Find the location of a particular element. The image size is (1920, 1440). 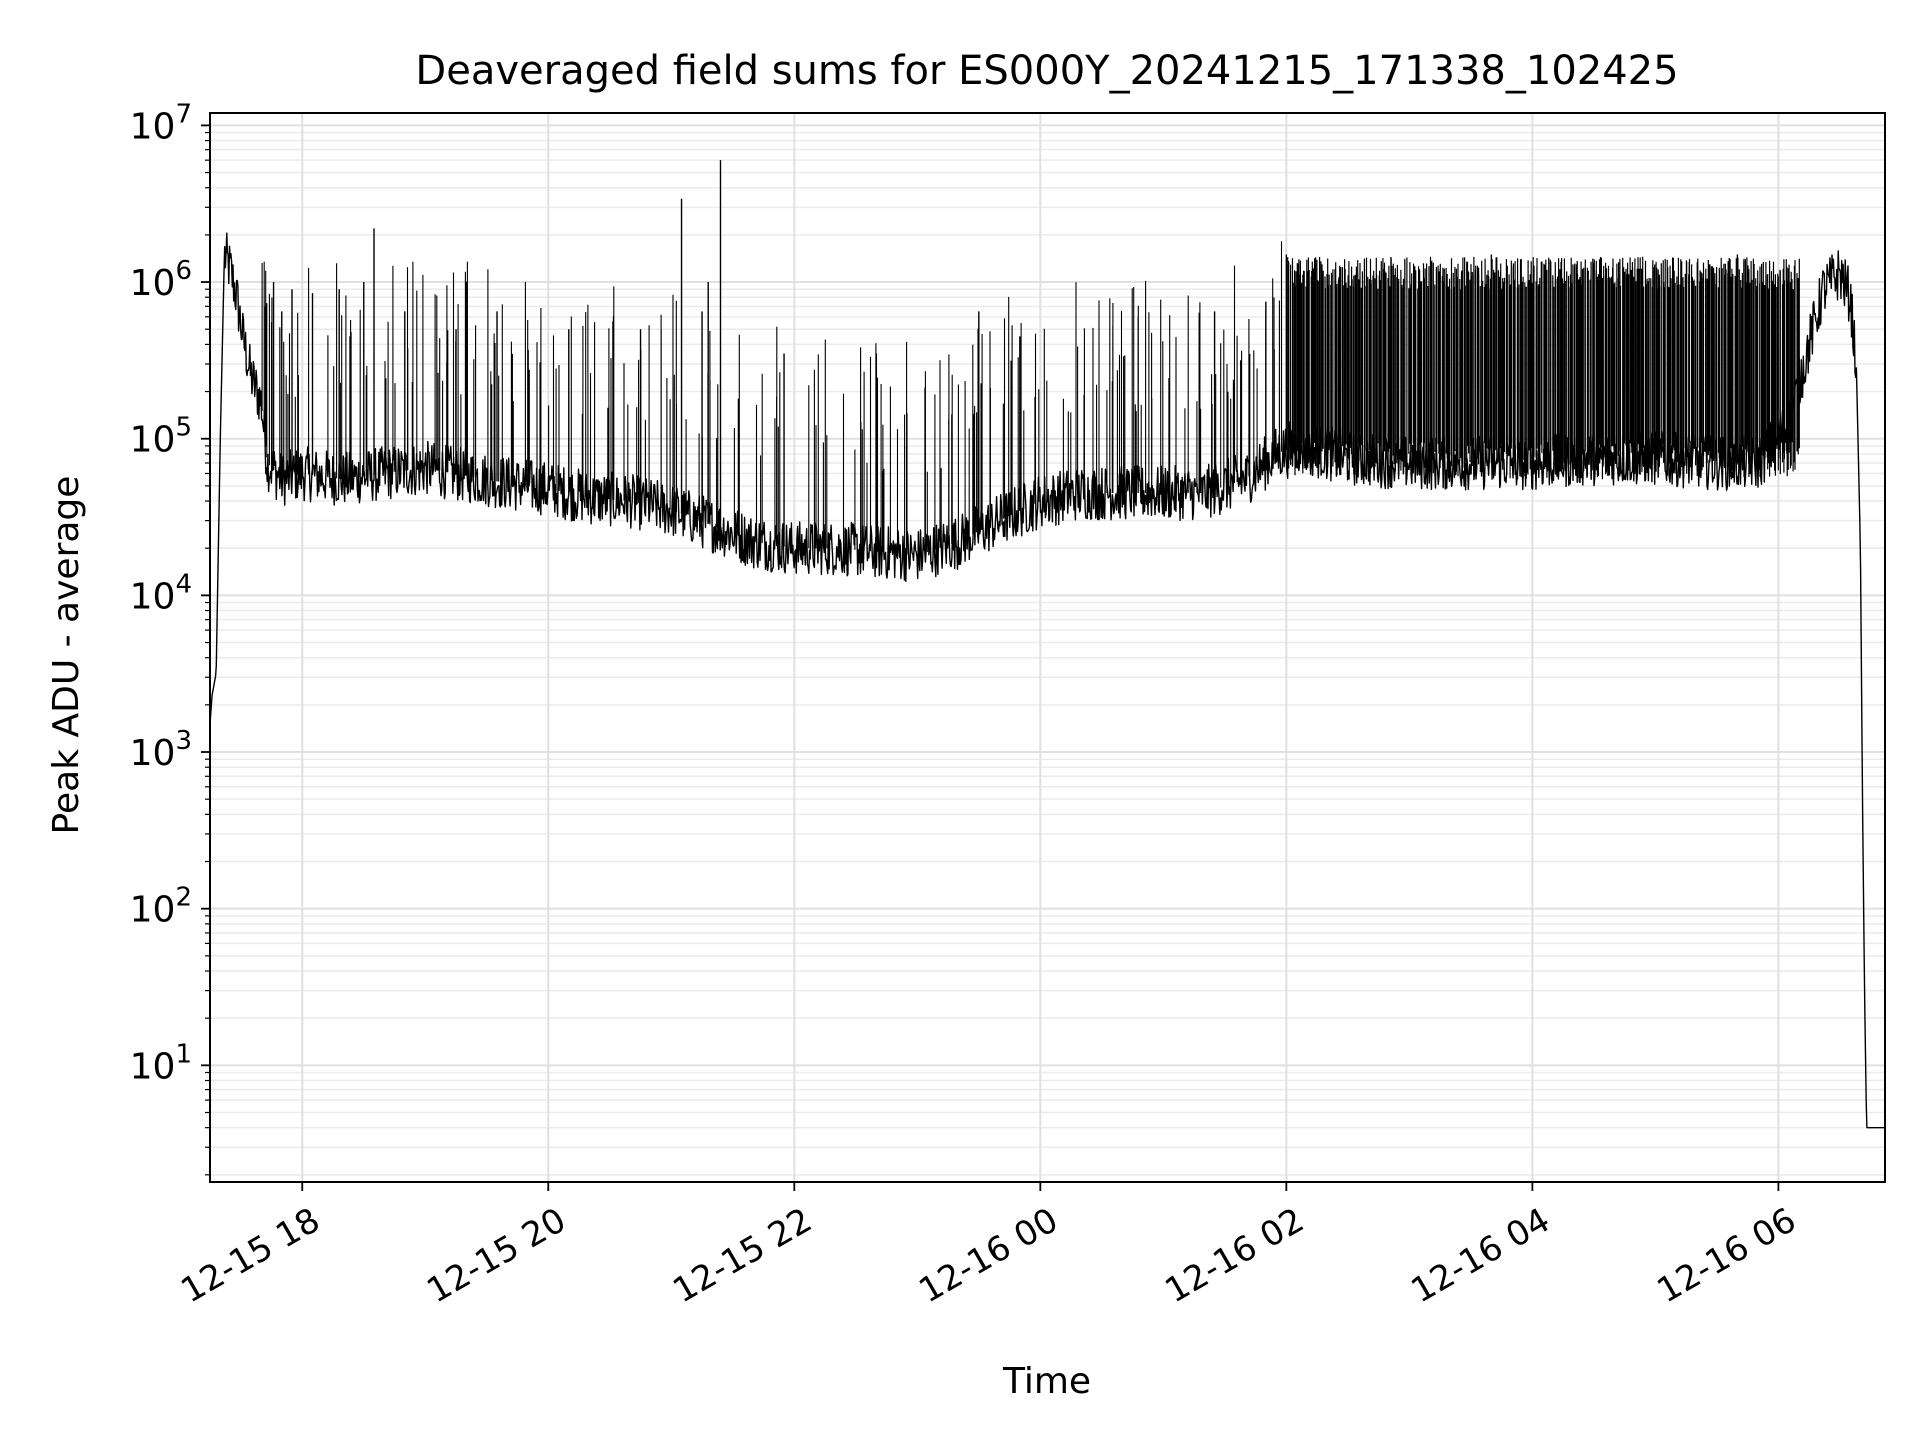

y-tick-label: 10⁷ is located at coordinates (161, 123).